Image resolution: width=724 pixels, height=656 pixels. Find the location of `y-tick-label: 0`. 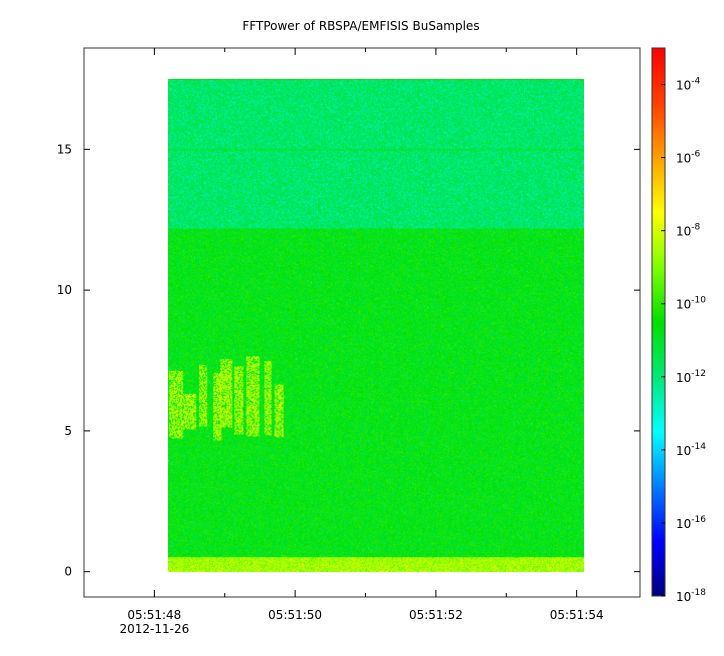

y-tick-label: 0 is located at coordinates (68, 572).